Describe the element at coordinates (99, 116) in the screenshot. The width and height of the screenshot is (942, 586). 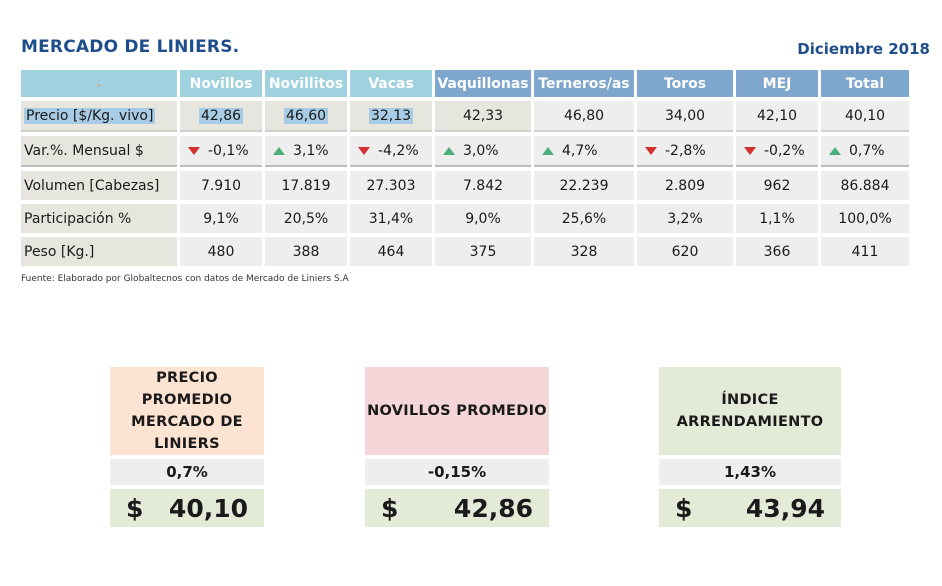
I see `row-label: Precio [$/Kg. vivo]` at that location.